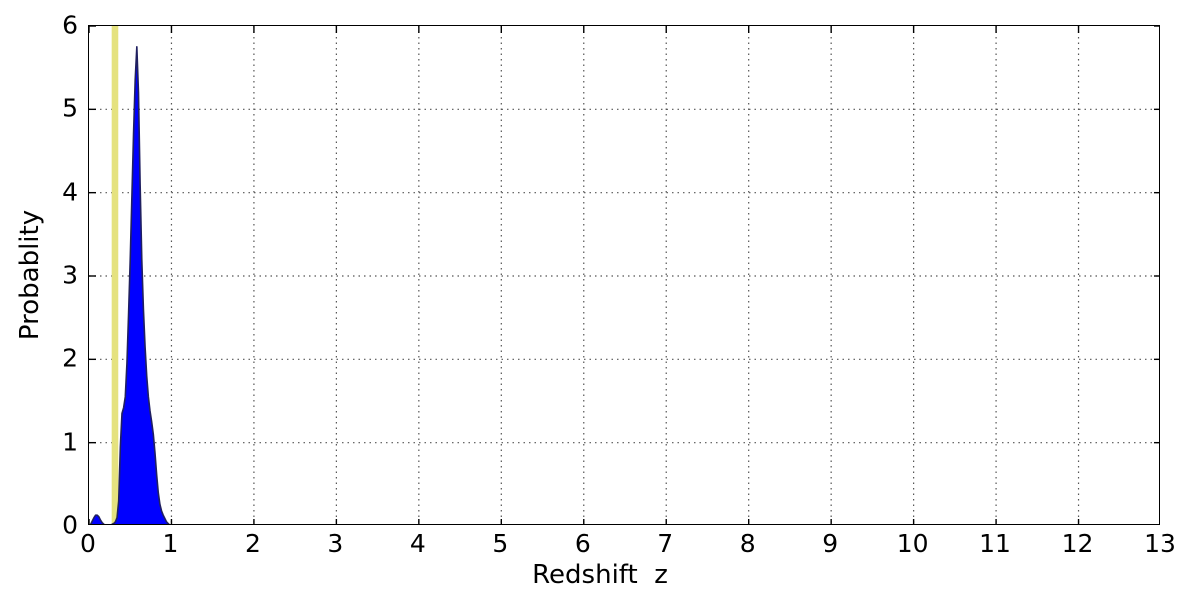 The height and width of the screenshot is (600, 1200). I want to click on y-tick-label: 1, so click(70, 442).